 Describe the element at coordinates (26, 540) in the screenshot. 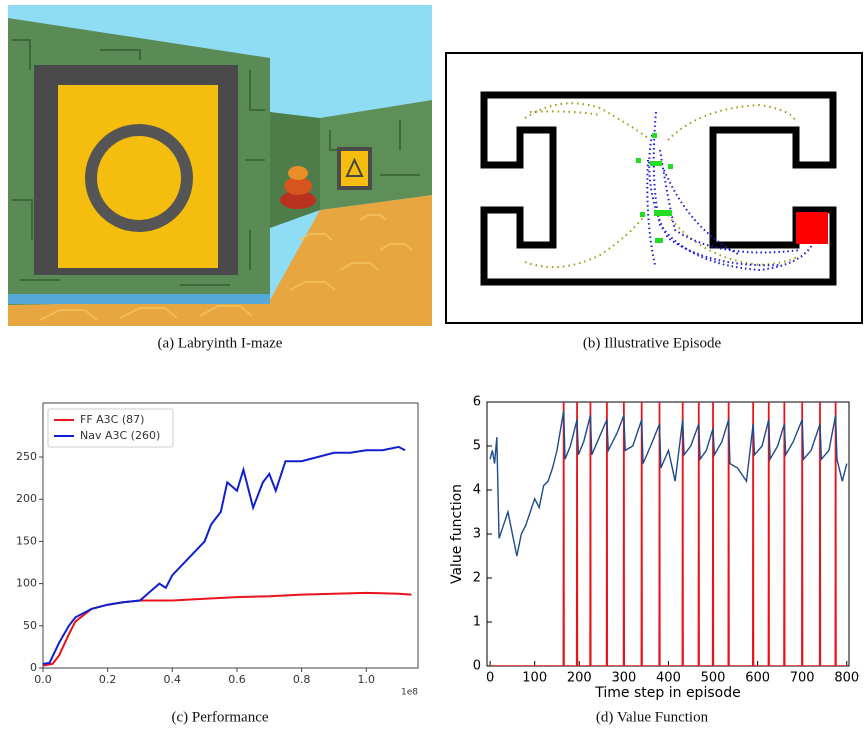

I see `y-tick-label: 150` at that location.